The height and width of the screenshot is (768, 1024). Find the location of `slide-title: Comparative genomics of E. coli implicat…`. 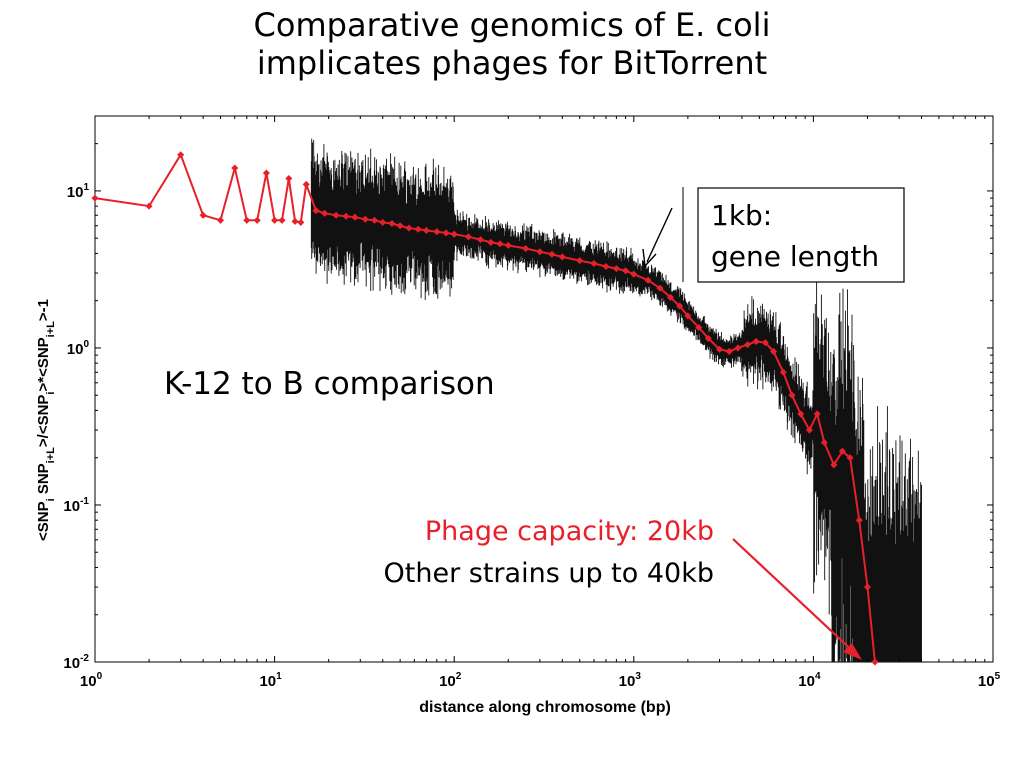

slide-title: Comparative genomics of E. coli implicat… is located at coordinates (512, 44).